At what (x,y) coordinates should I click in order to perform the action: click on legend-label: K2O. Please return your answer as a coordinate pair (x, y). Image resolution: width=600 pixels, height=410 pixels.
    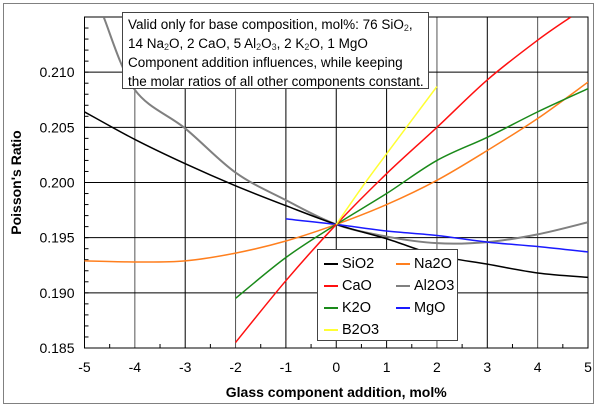
    Looking at the image, I should click on (357, 308).